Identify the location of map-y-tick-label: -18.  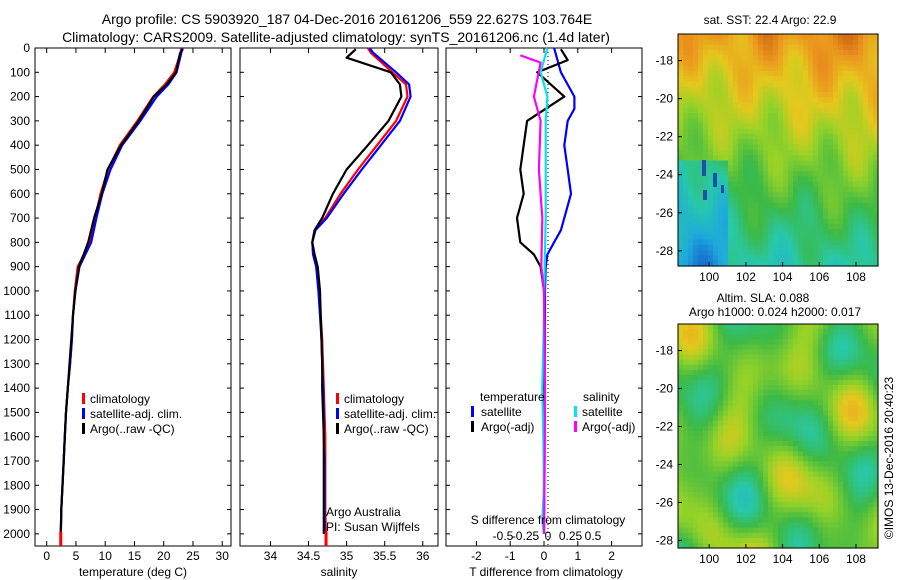
(665, 61).